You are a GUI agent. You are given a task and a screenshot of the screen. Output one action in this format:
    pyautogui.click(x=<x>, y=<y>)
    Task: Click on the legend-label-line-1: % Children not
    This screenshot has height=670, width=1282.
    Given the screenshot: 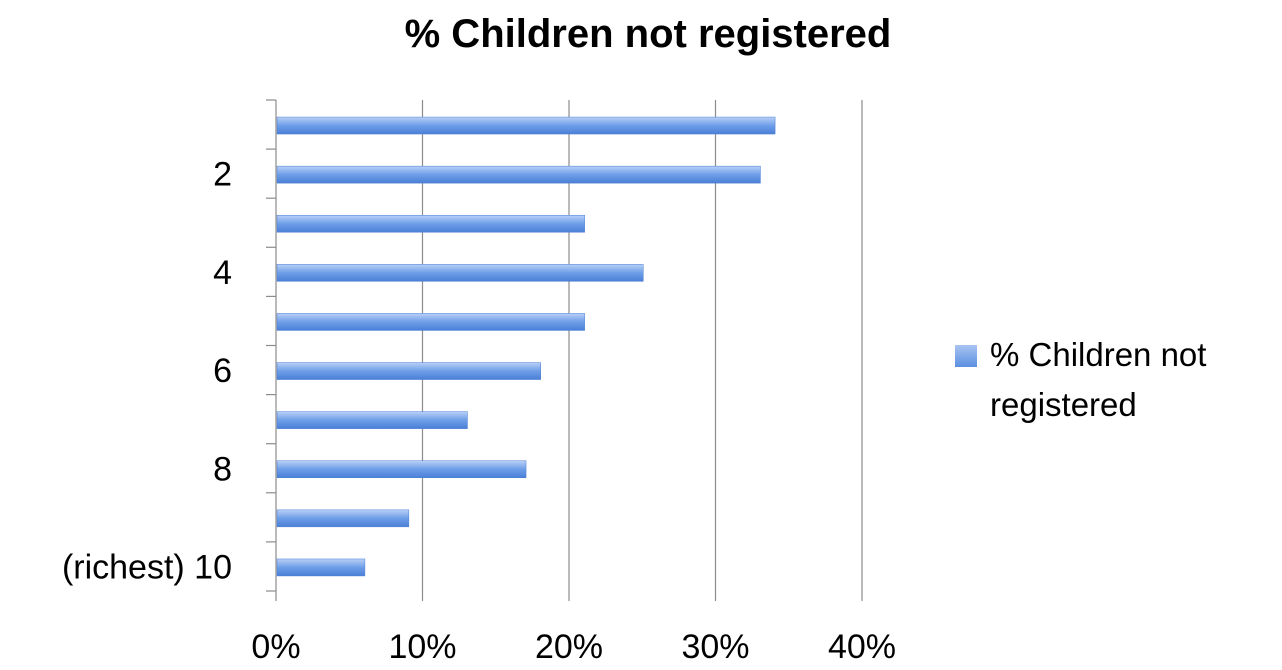 What is the action you would take?
    pyautogui.click(x=1098, y=354)
    